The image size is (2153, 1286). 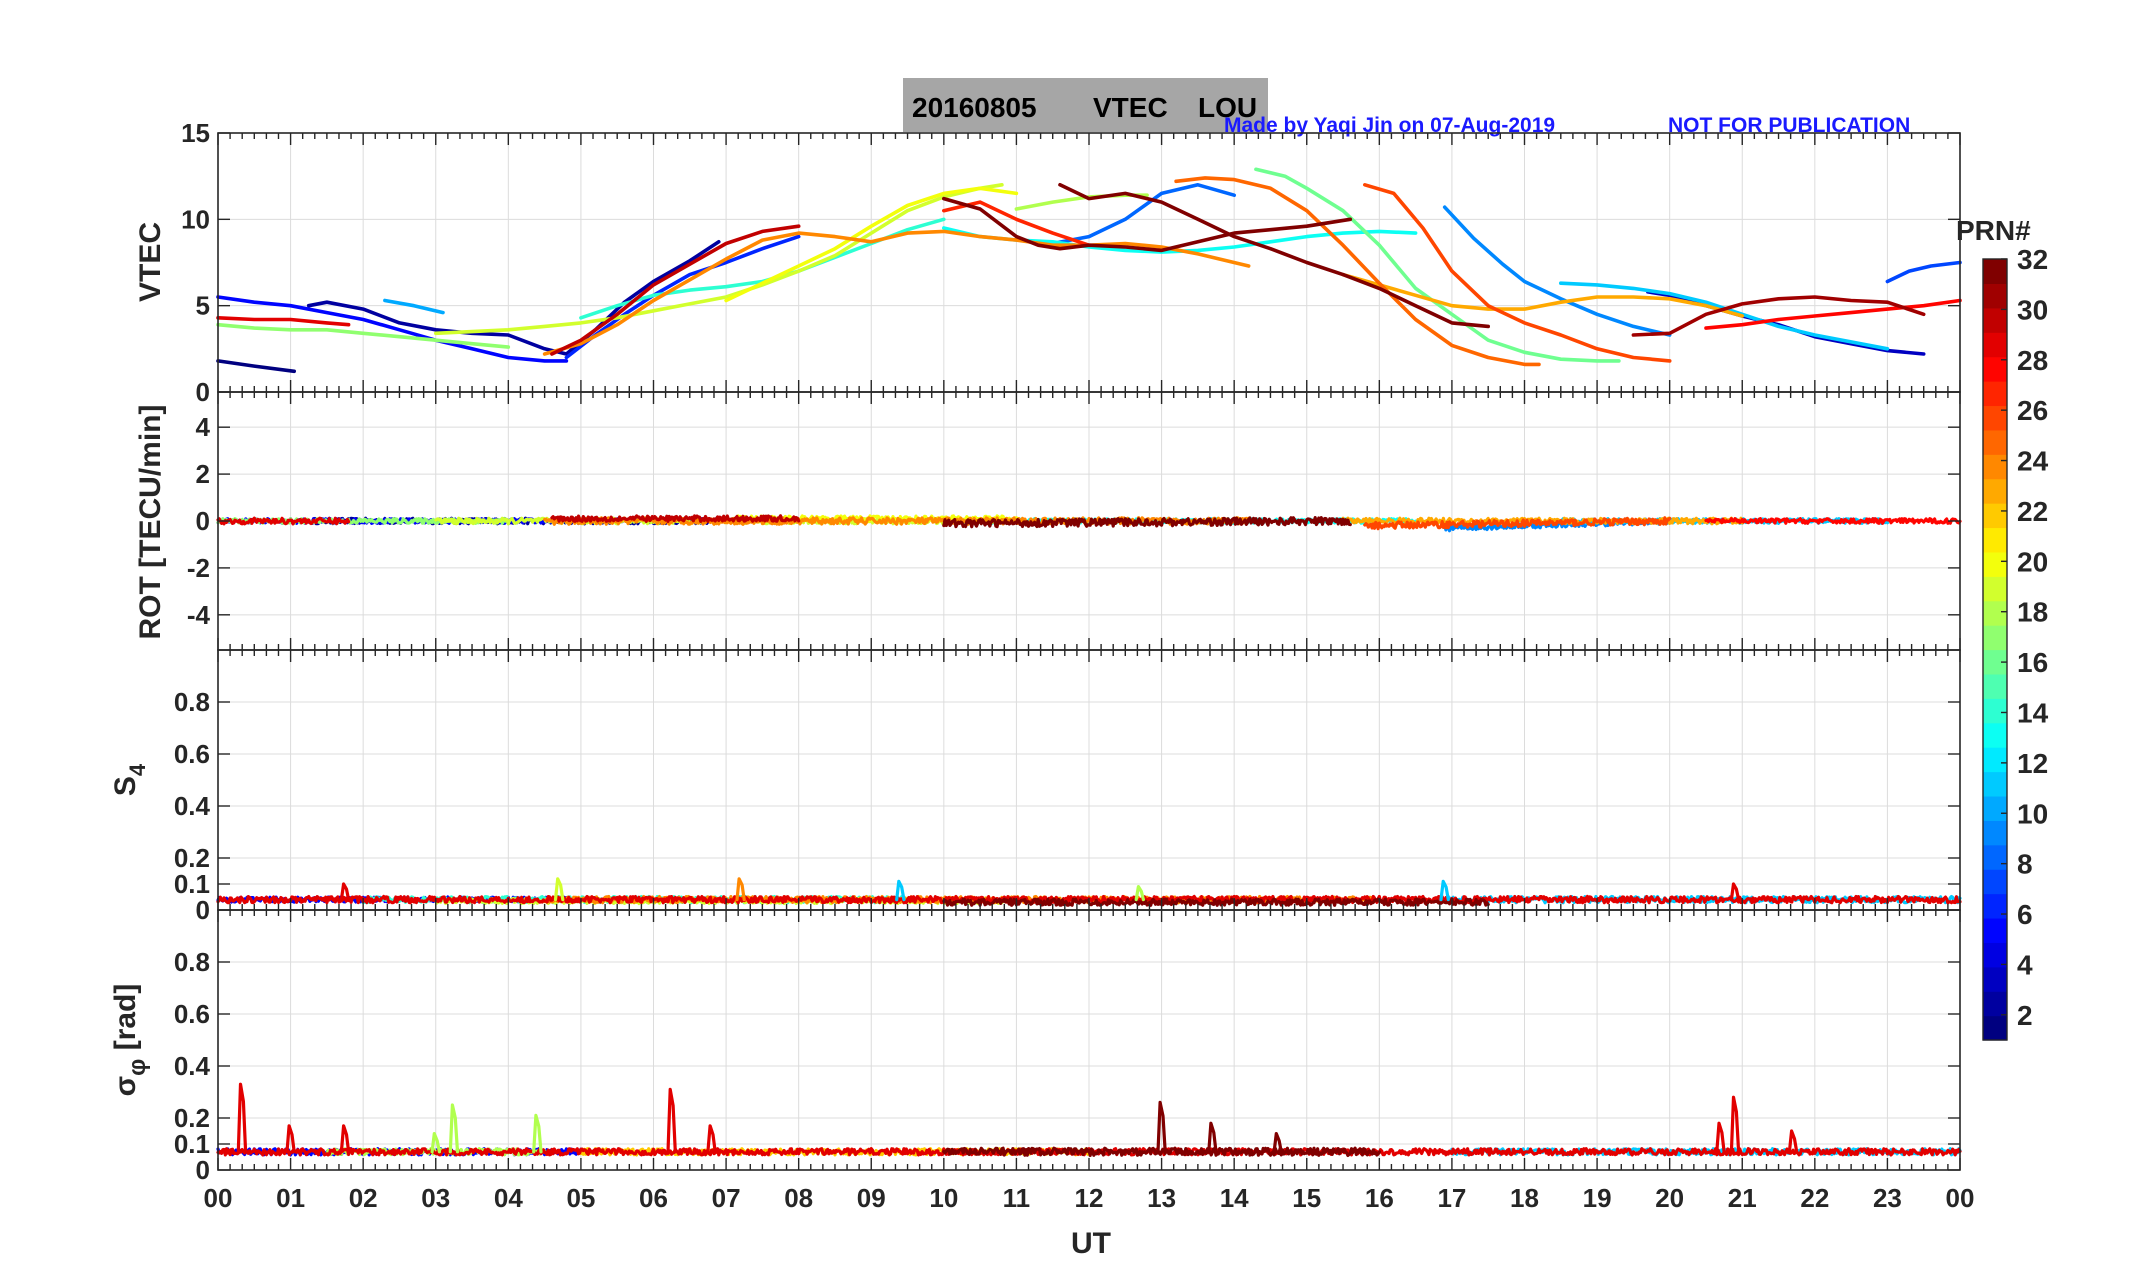 I want to click on sigma-phi-ylabel: σφ [rad], so click(x=130, y=1040).